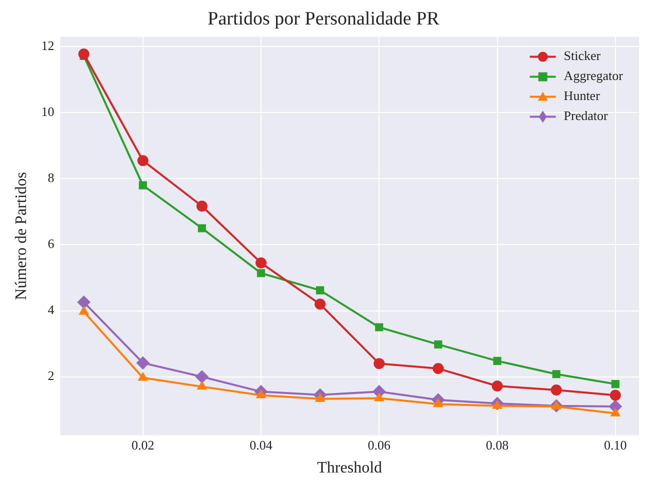 Image resolution: width=655 pixels, height=490 pixels. I want to click on y-tick-label: 4, so click(51, 310).